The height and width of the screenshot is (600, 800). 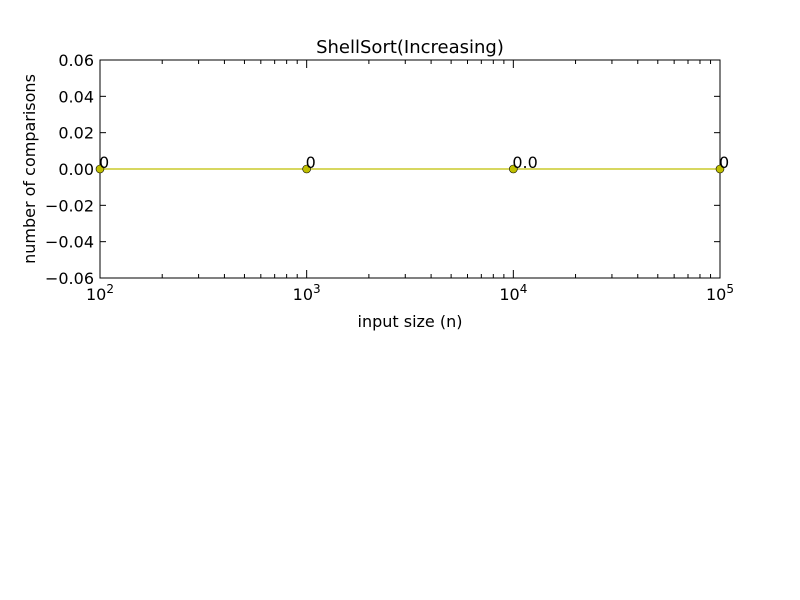 I want to click on y-tick-label: −0.06, so click(x=69, y=278).